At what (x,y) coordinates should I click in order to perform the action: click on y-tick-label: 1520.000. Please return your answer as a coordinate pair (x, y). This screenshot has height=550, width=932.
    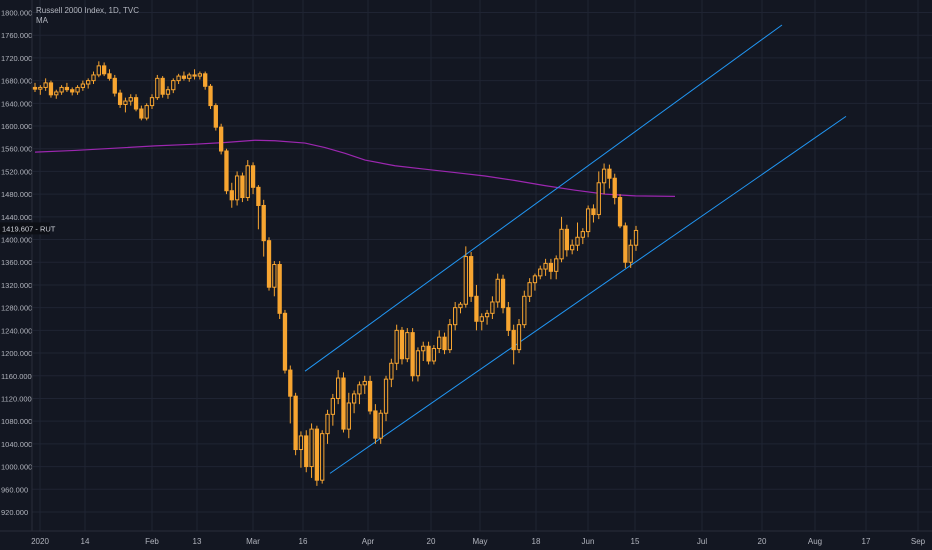
    Looking at the image, I should click on (16, 171).